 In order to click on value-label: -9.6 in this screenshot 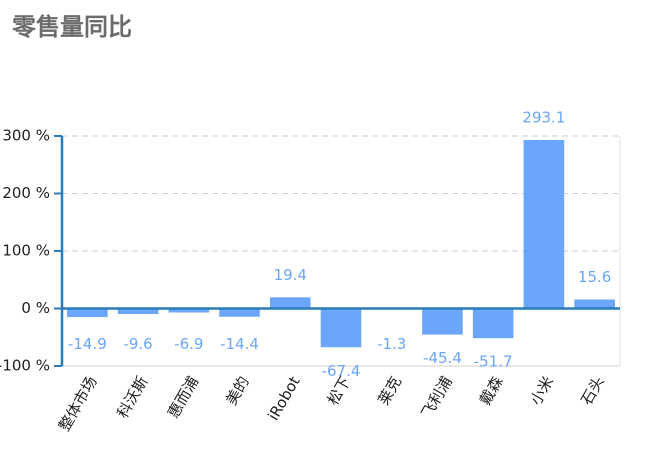, I will do `click(137, 344)`.